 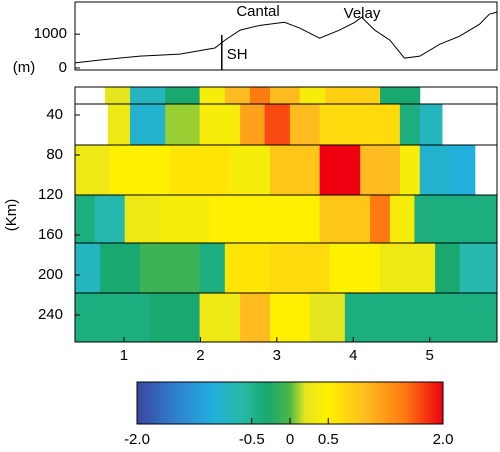 I want to click on x-tick-label: 4, so click(x=353, y=355).